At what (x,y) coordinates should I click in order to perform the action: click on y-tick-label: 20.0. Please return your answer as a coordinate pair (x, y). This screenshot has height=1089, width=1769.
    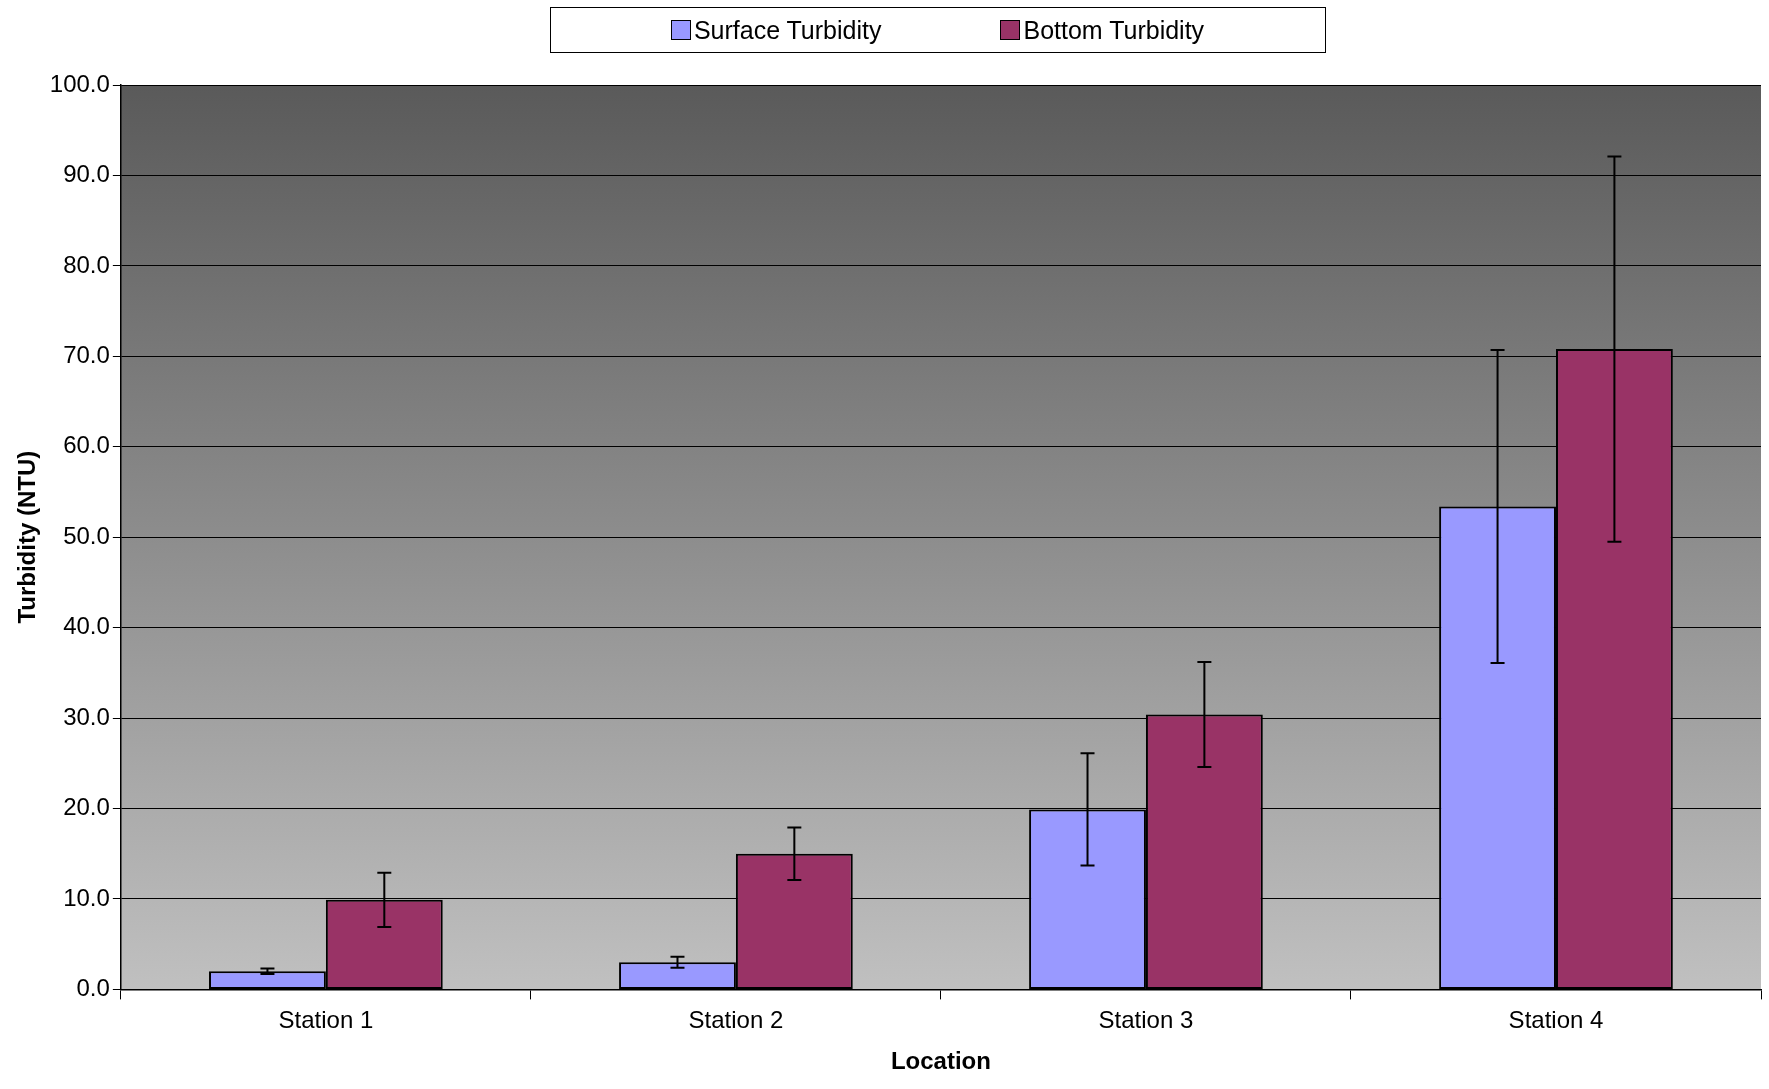
    Looking at the image, I should click on (86, 807).